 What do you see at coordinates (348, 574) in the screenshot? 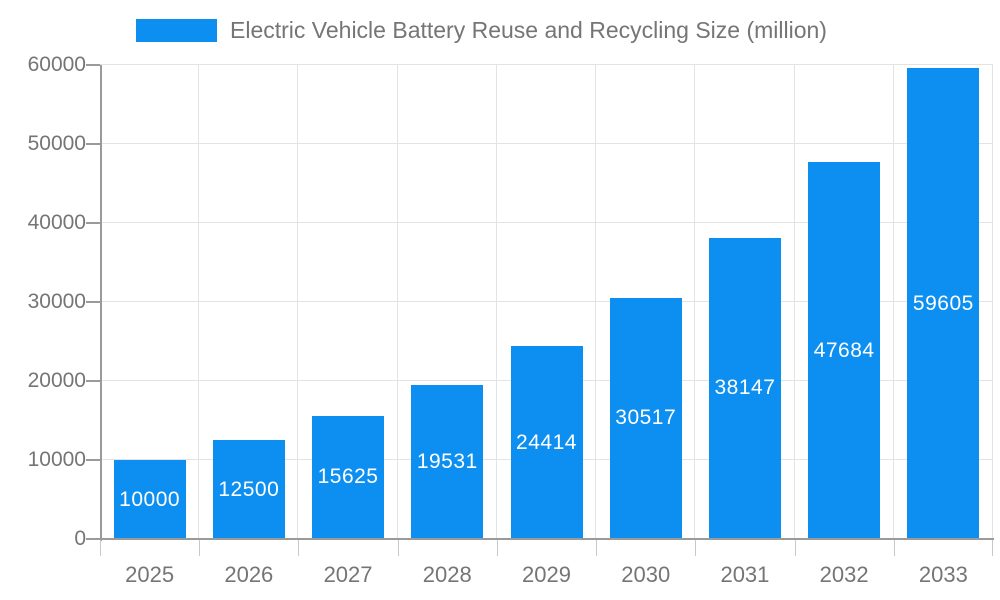
I see `x-tick-label: 2027` at bounding box center [348, 574].